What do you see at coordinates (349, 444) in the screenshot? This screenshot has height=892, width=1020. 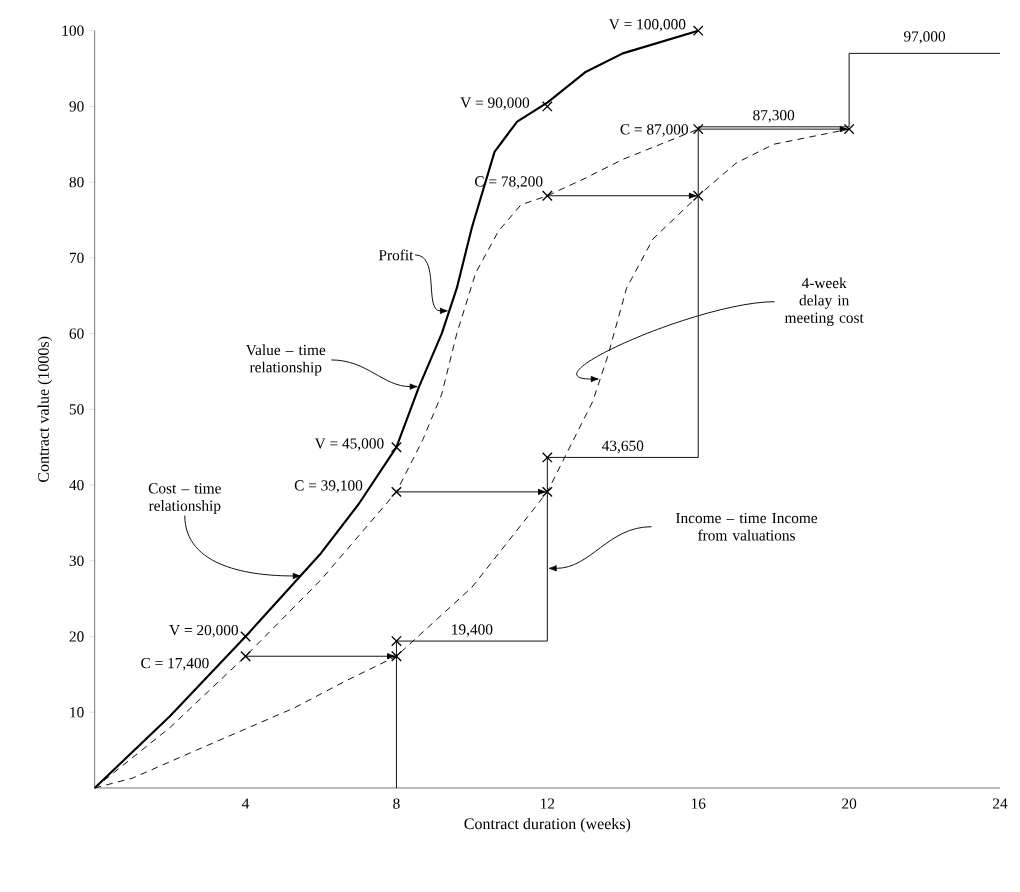 I see `annotation: V = 45,000` at bounding box center [349, 444].